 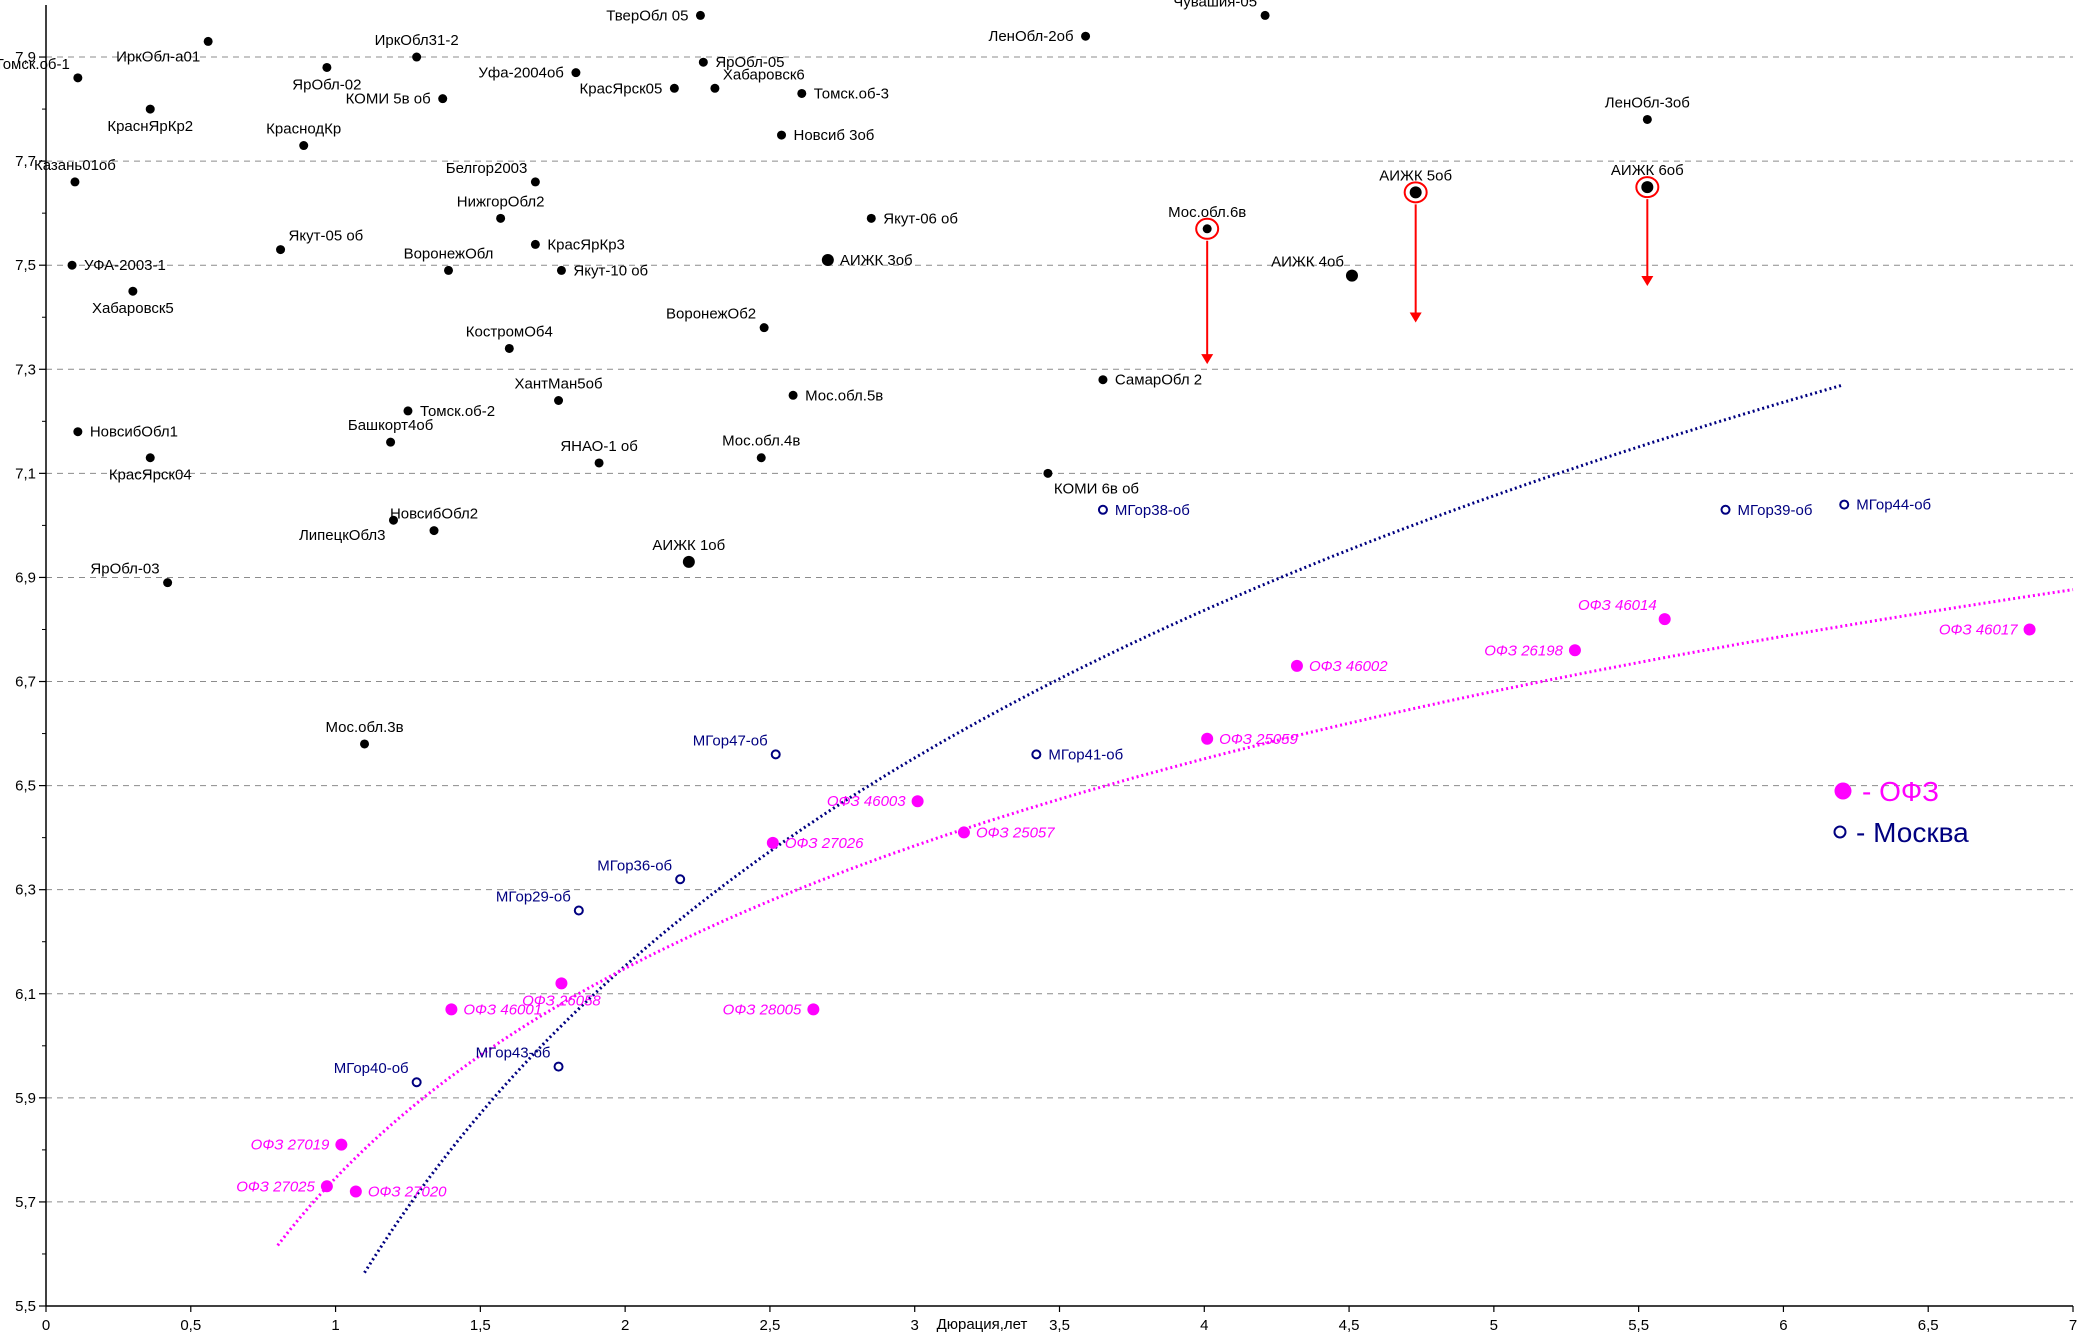 I want to click on data-label: ТверОбл 05, so click(x=647, y=15).